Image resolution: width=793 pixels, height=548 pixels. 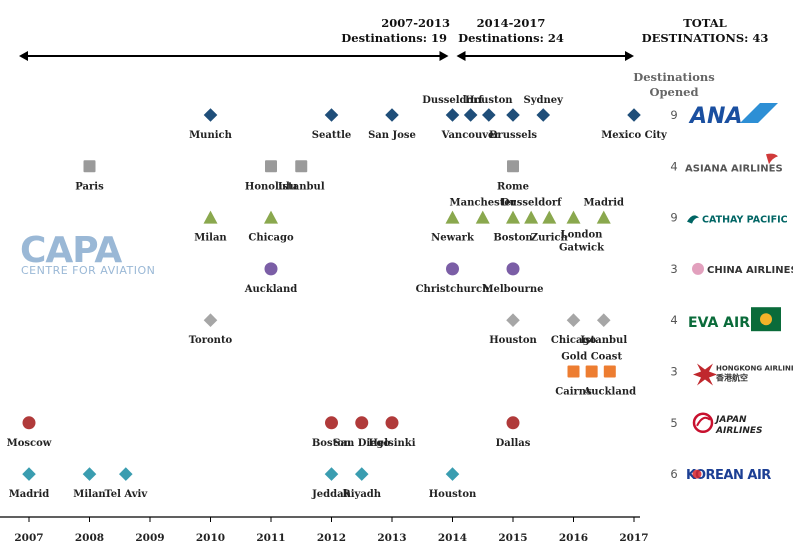 I want to click on x-tick-label-2014: 2014, so click(x=452, y=538).